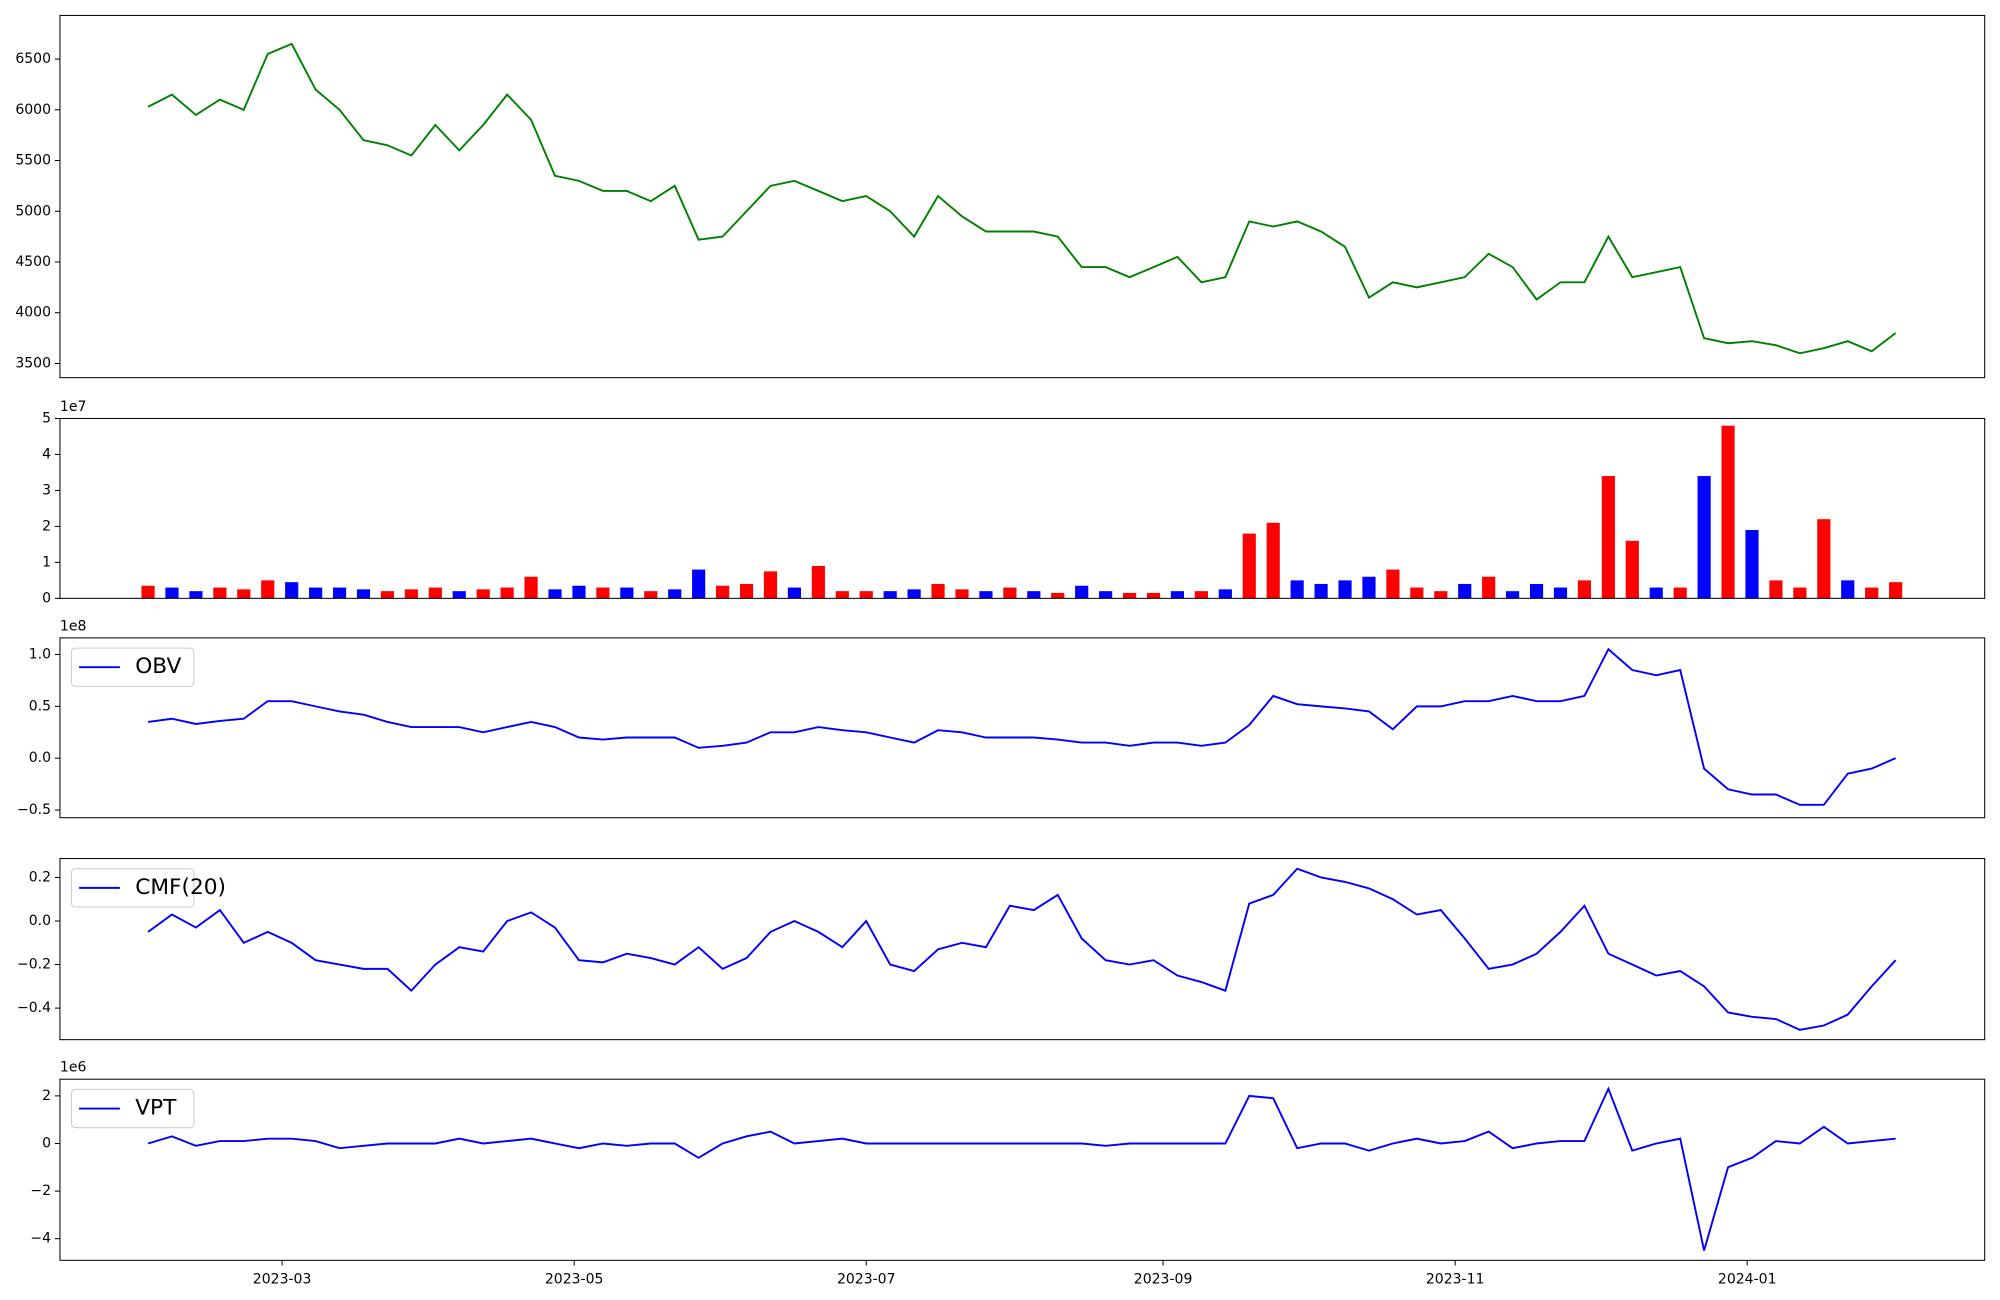 This screenshot has height=1300, width=2000. What do you see at coordinates (33, 110) in the screenshot?
I see `y-tick-label: 6000` at bounding box center [33, 110].